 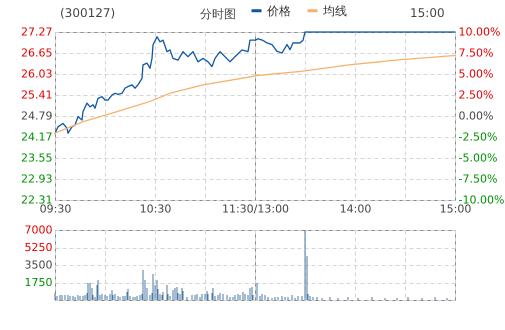 I want to click on legend-label: 价格, so click(x=278, y=11).